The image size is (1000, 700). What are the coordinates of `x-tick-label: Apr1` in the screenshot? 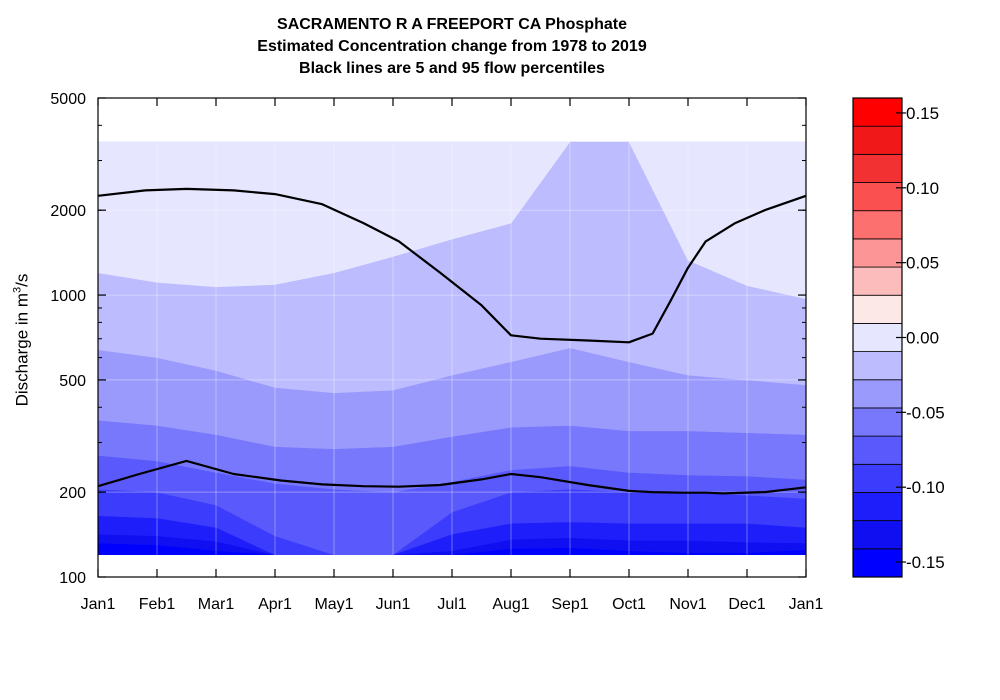 It's located at (275, 604).